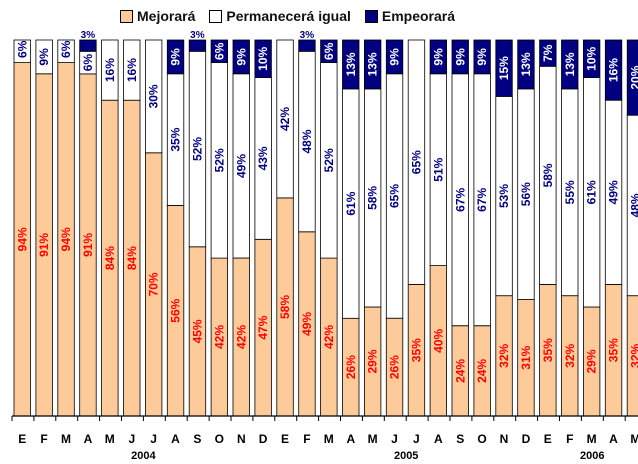 Image resolution: width=638 pixels, height=464 pixels. Describe the element at coordinates (438, 340) in the screenshot. I see `label-mejorara: 40%` at that location.